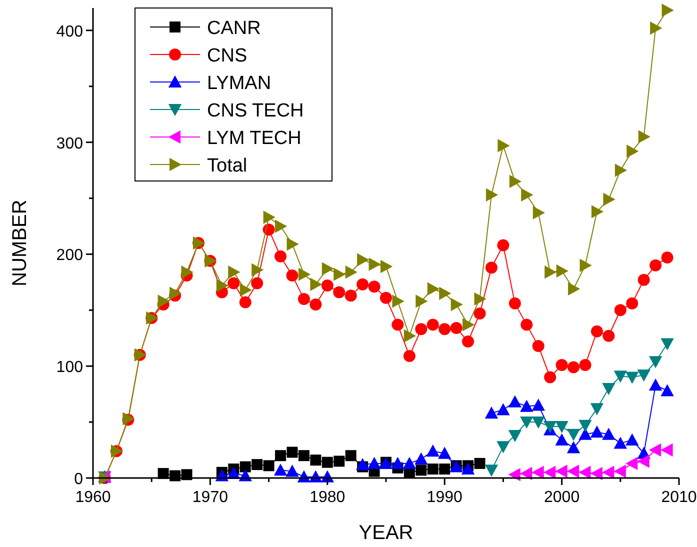  What do you see at coordinates (227, 56) in the screenshot?
I see `legend-label: CNS` at bounding box center [227, 56].